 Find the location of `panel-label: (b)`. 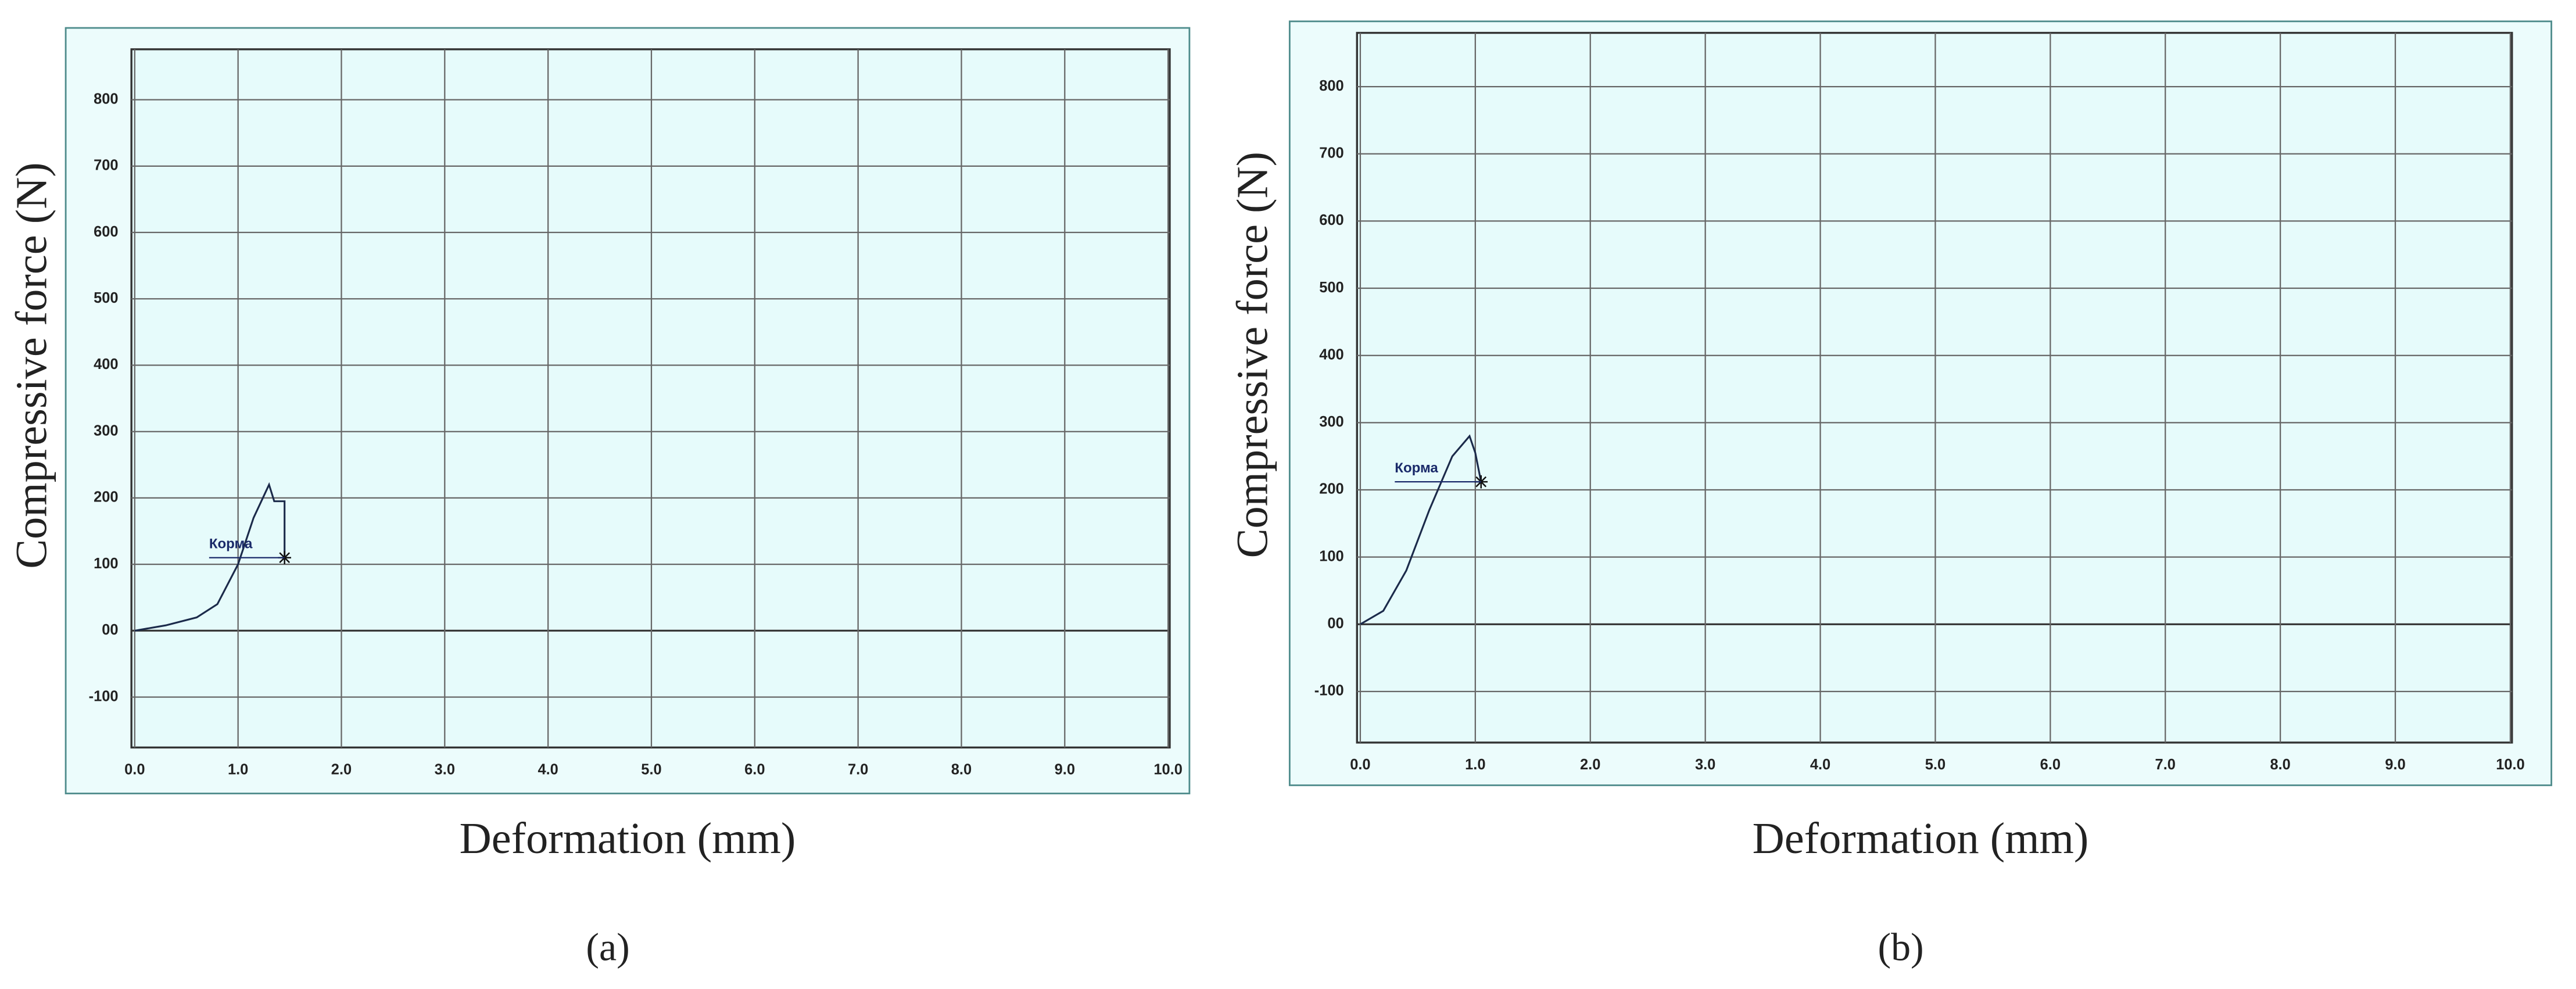

panel-label: (b) is located at coordinates (1901, 947).